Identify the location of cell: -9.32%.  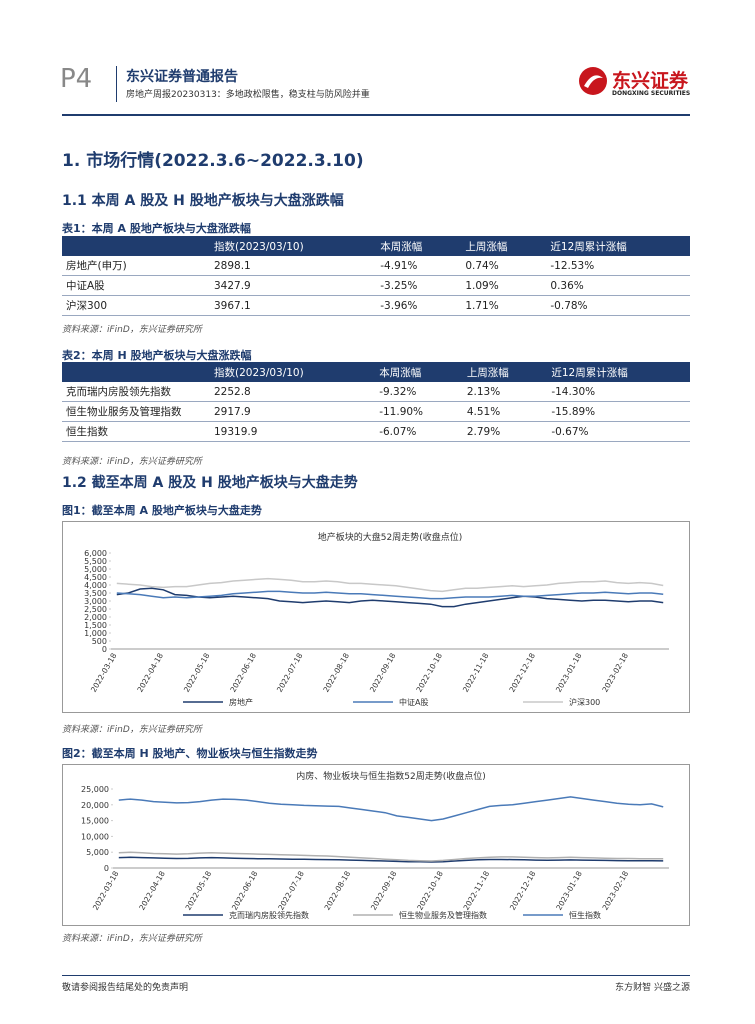
(419, 392).